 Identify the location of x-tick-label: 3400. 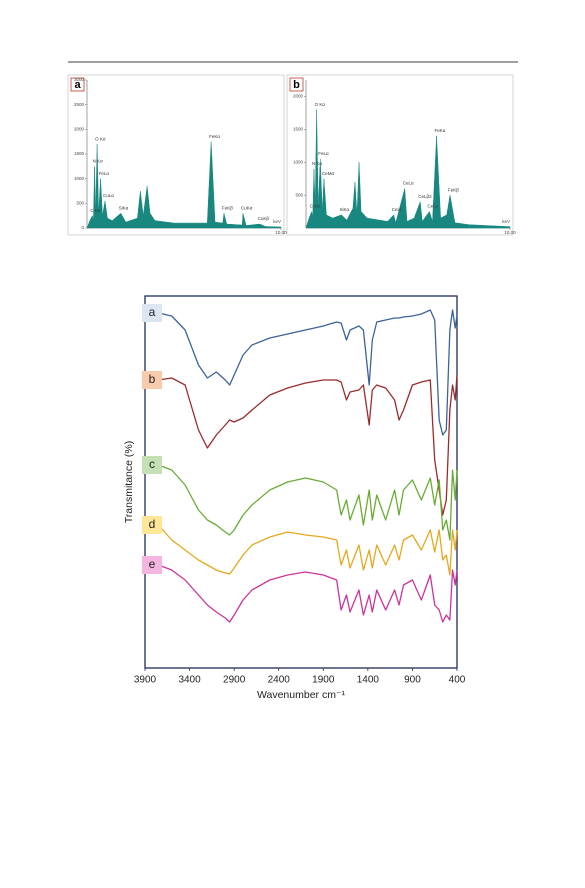
(189, 680).